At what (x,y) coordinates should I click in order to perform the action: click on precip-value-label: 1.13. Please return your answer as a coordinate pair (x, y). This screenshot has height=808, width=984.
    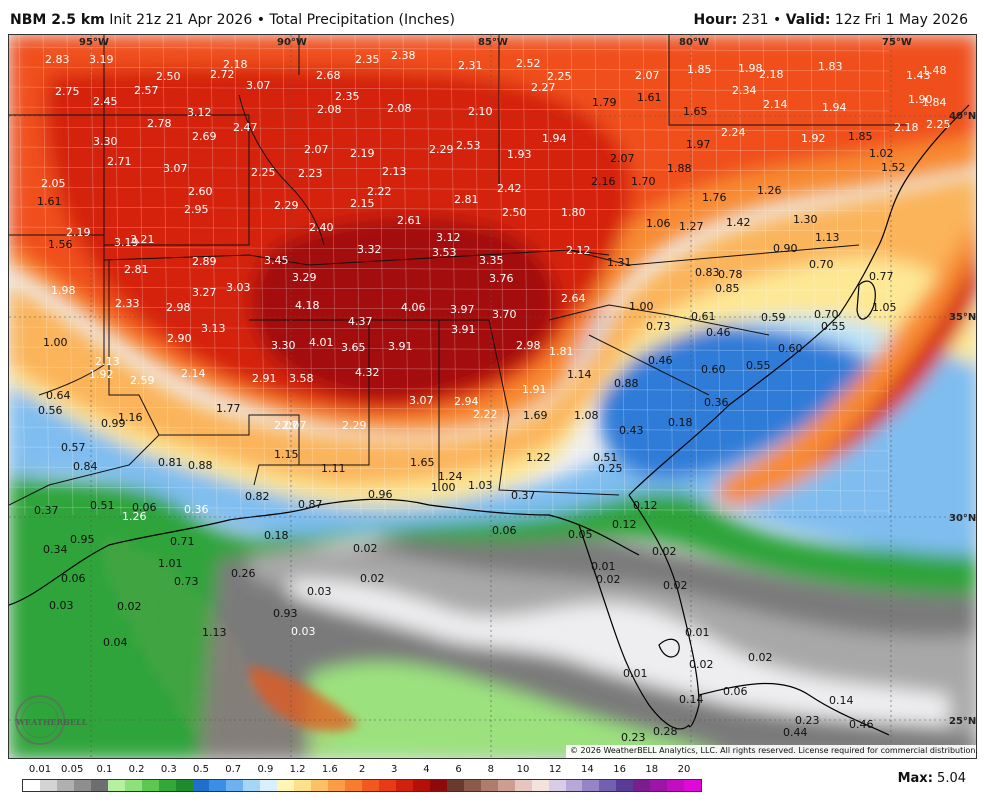
    Looking at the image, I should click on (214, 632).